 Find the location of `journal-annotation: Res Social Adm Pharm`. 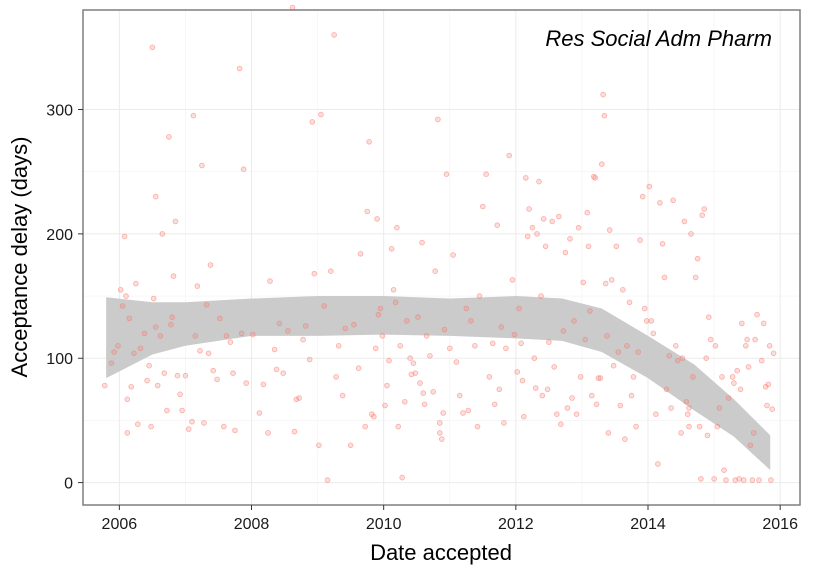

journal-annotation: Res Social Adm Pharm is located at coordinates (658, 38).